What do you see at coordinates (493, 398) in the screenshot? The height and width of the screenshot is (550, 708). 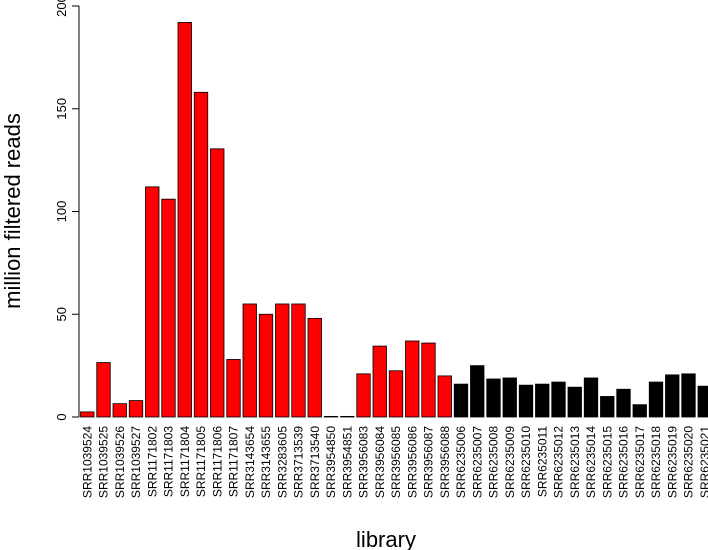 I see `bar-SRR6235008` at bounding box center [493, 398].